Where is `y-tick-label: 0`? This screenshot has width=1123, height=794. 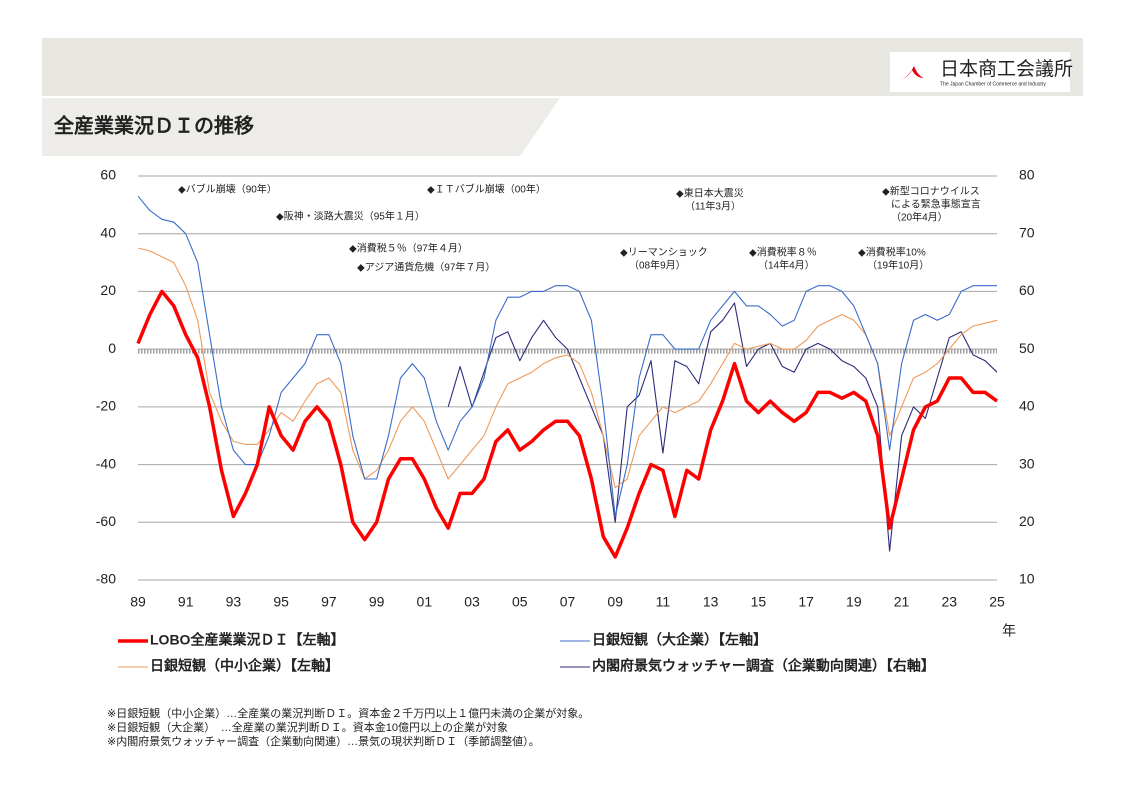
y-tick-label: 0 is located at coordinates (112, 348).